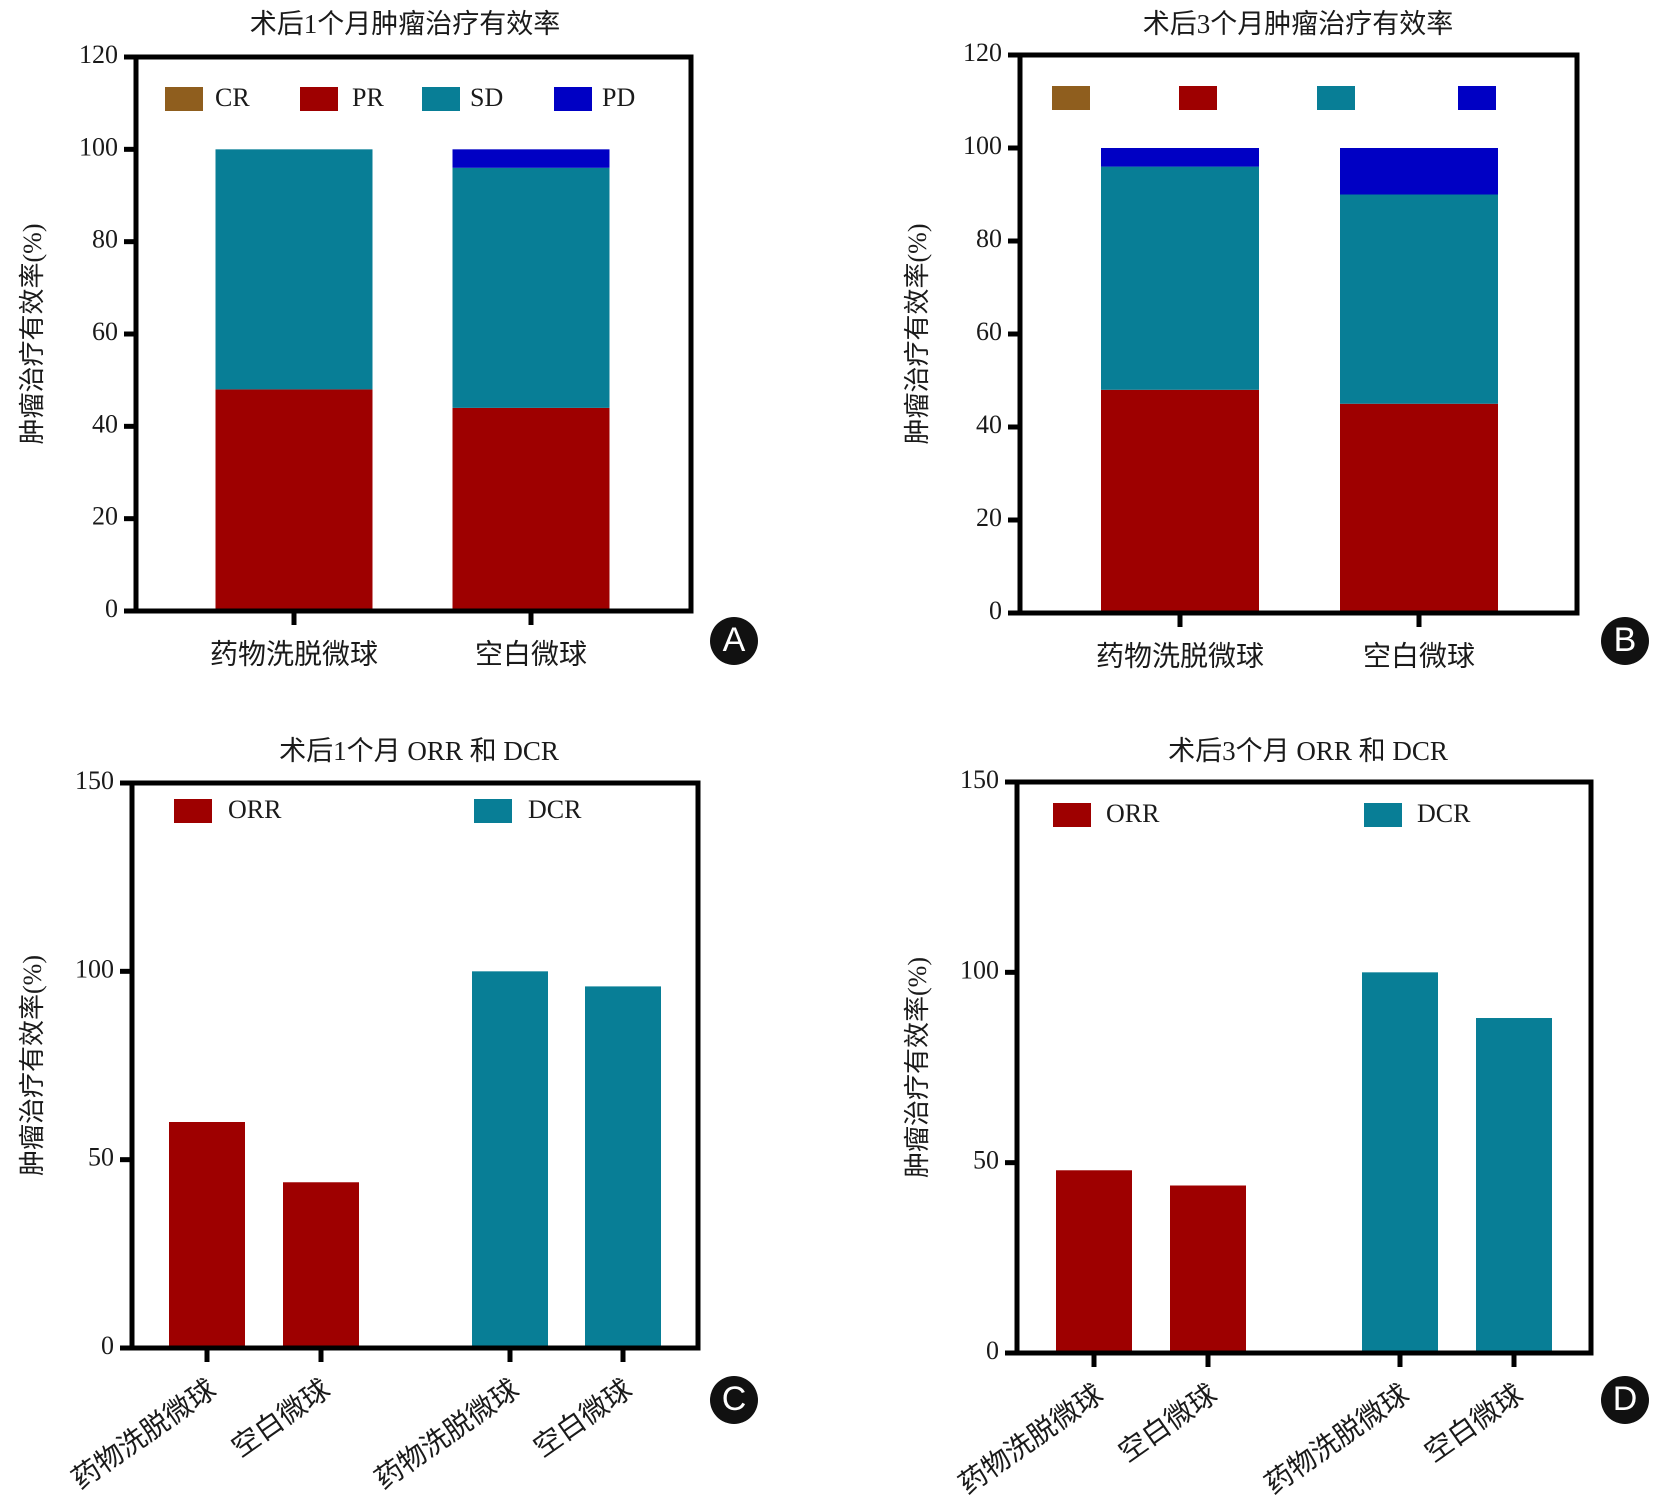  What do you see at coordinates (98, 54) in the screenshot?
I see `y-tick-label: 120` at bounding box center [98, 54].